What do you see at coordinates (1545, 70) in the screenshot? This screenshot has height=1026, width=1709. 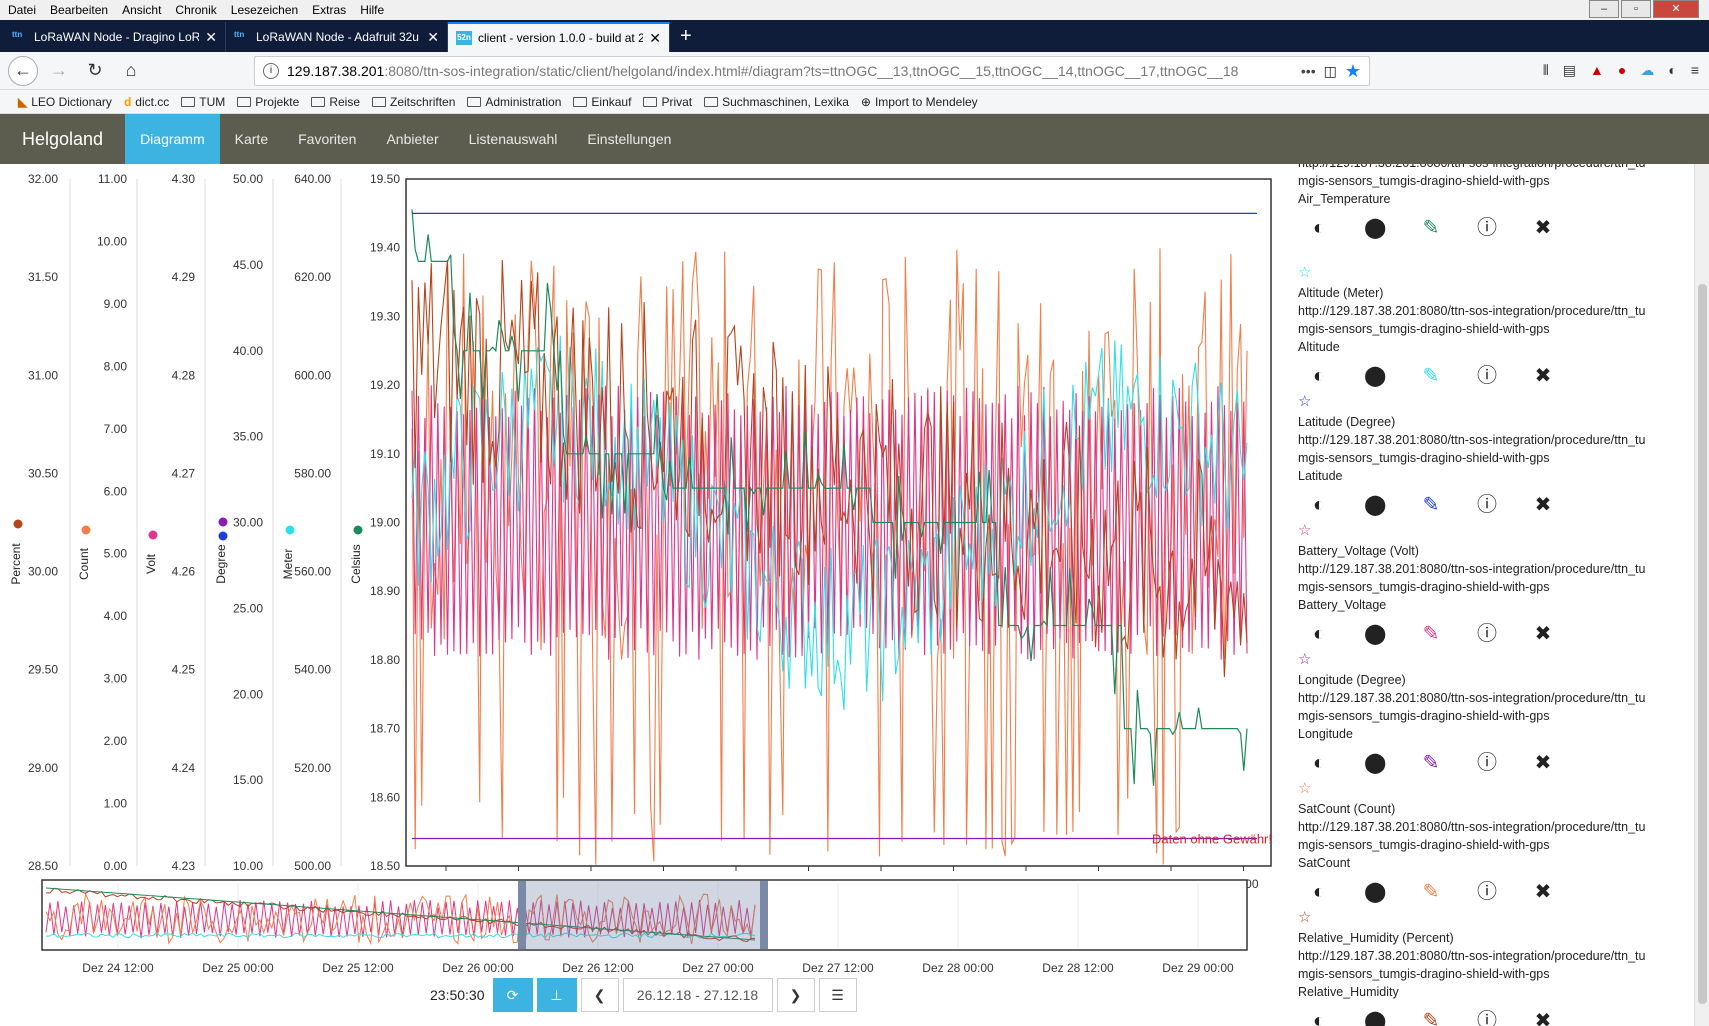 I see `library-icon: ⫴` at bounding box center [1545, 70].